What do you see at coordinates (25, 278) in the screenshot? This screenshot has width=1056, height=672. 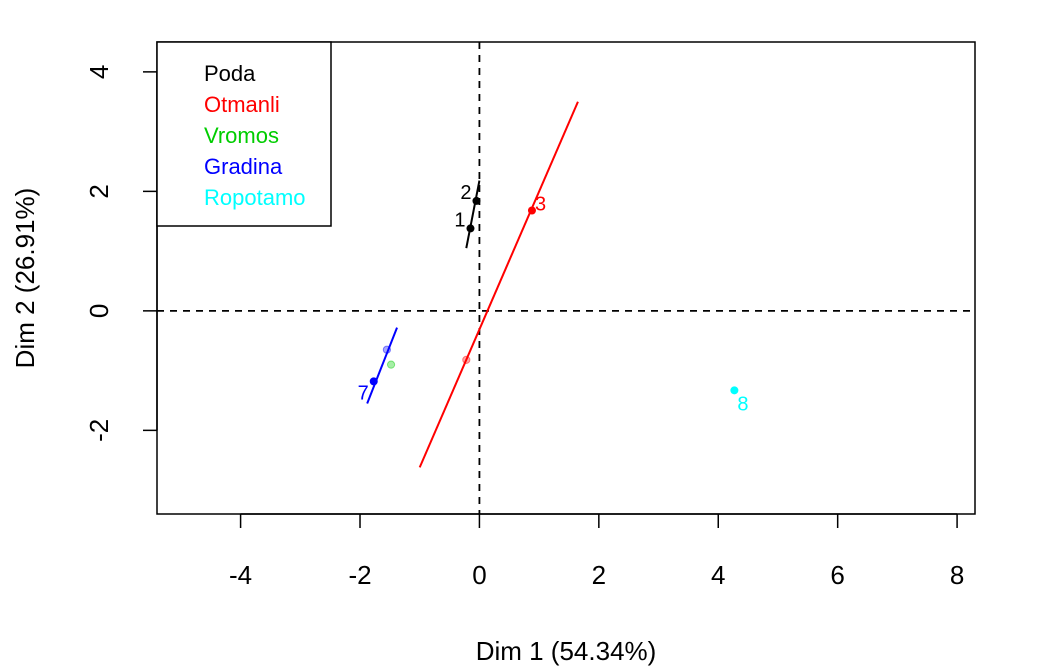 I see `y-axis-label: Dim 2 (26.91%)` at bounding box center [25, 278].